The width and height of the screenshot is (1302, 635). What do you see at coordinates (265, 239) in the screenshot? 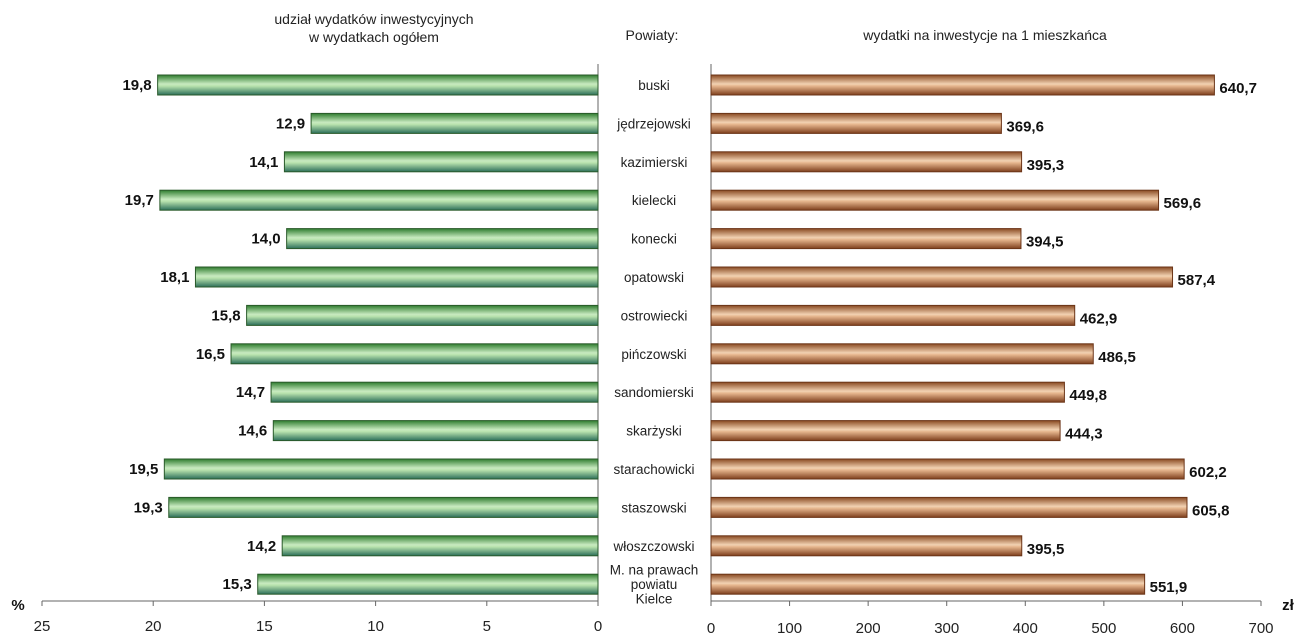
I see `left-bar-value: 14,0` at bounding box center [265, 239].